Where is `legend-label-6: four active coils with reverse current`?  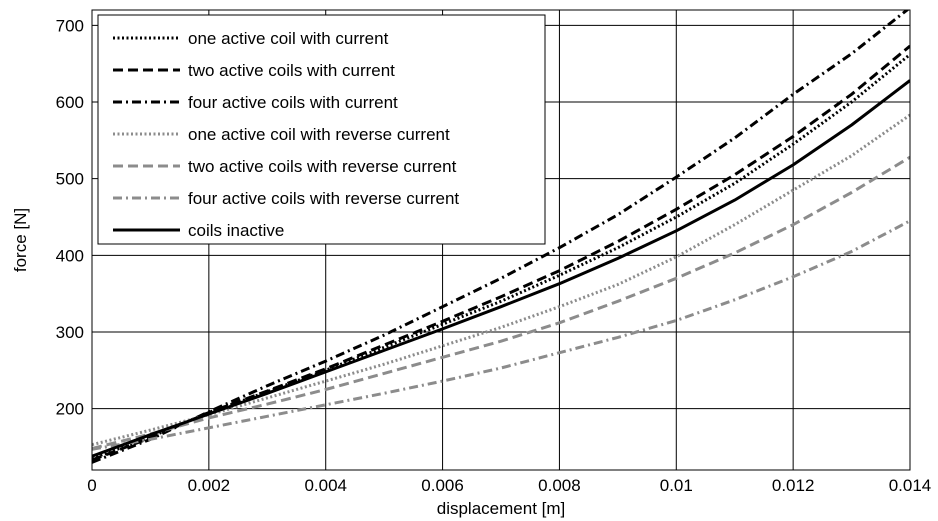 legend-label-6: four active coils with reverse current is located at coordinates (323, 198).